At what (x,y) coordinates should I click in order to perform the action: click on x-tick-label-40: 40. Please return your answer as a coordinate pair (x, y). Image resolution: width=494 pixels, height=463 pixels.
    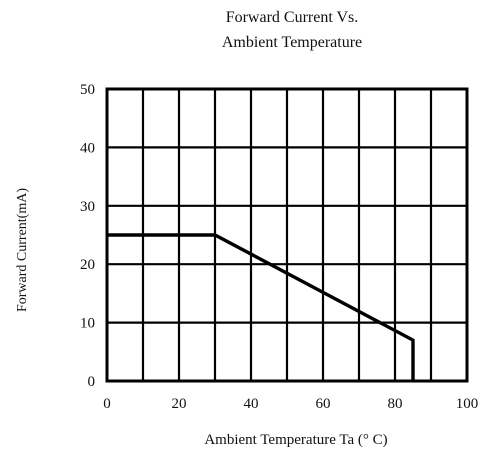
    Looking at the image, I should click on (251, 404).